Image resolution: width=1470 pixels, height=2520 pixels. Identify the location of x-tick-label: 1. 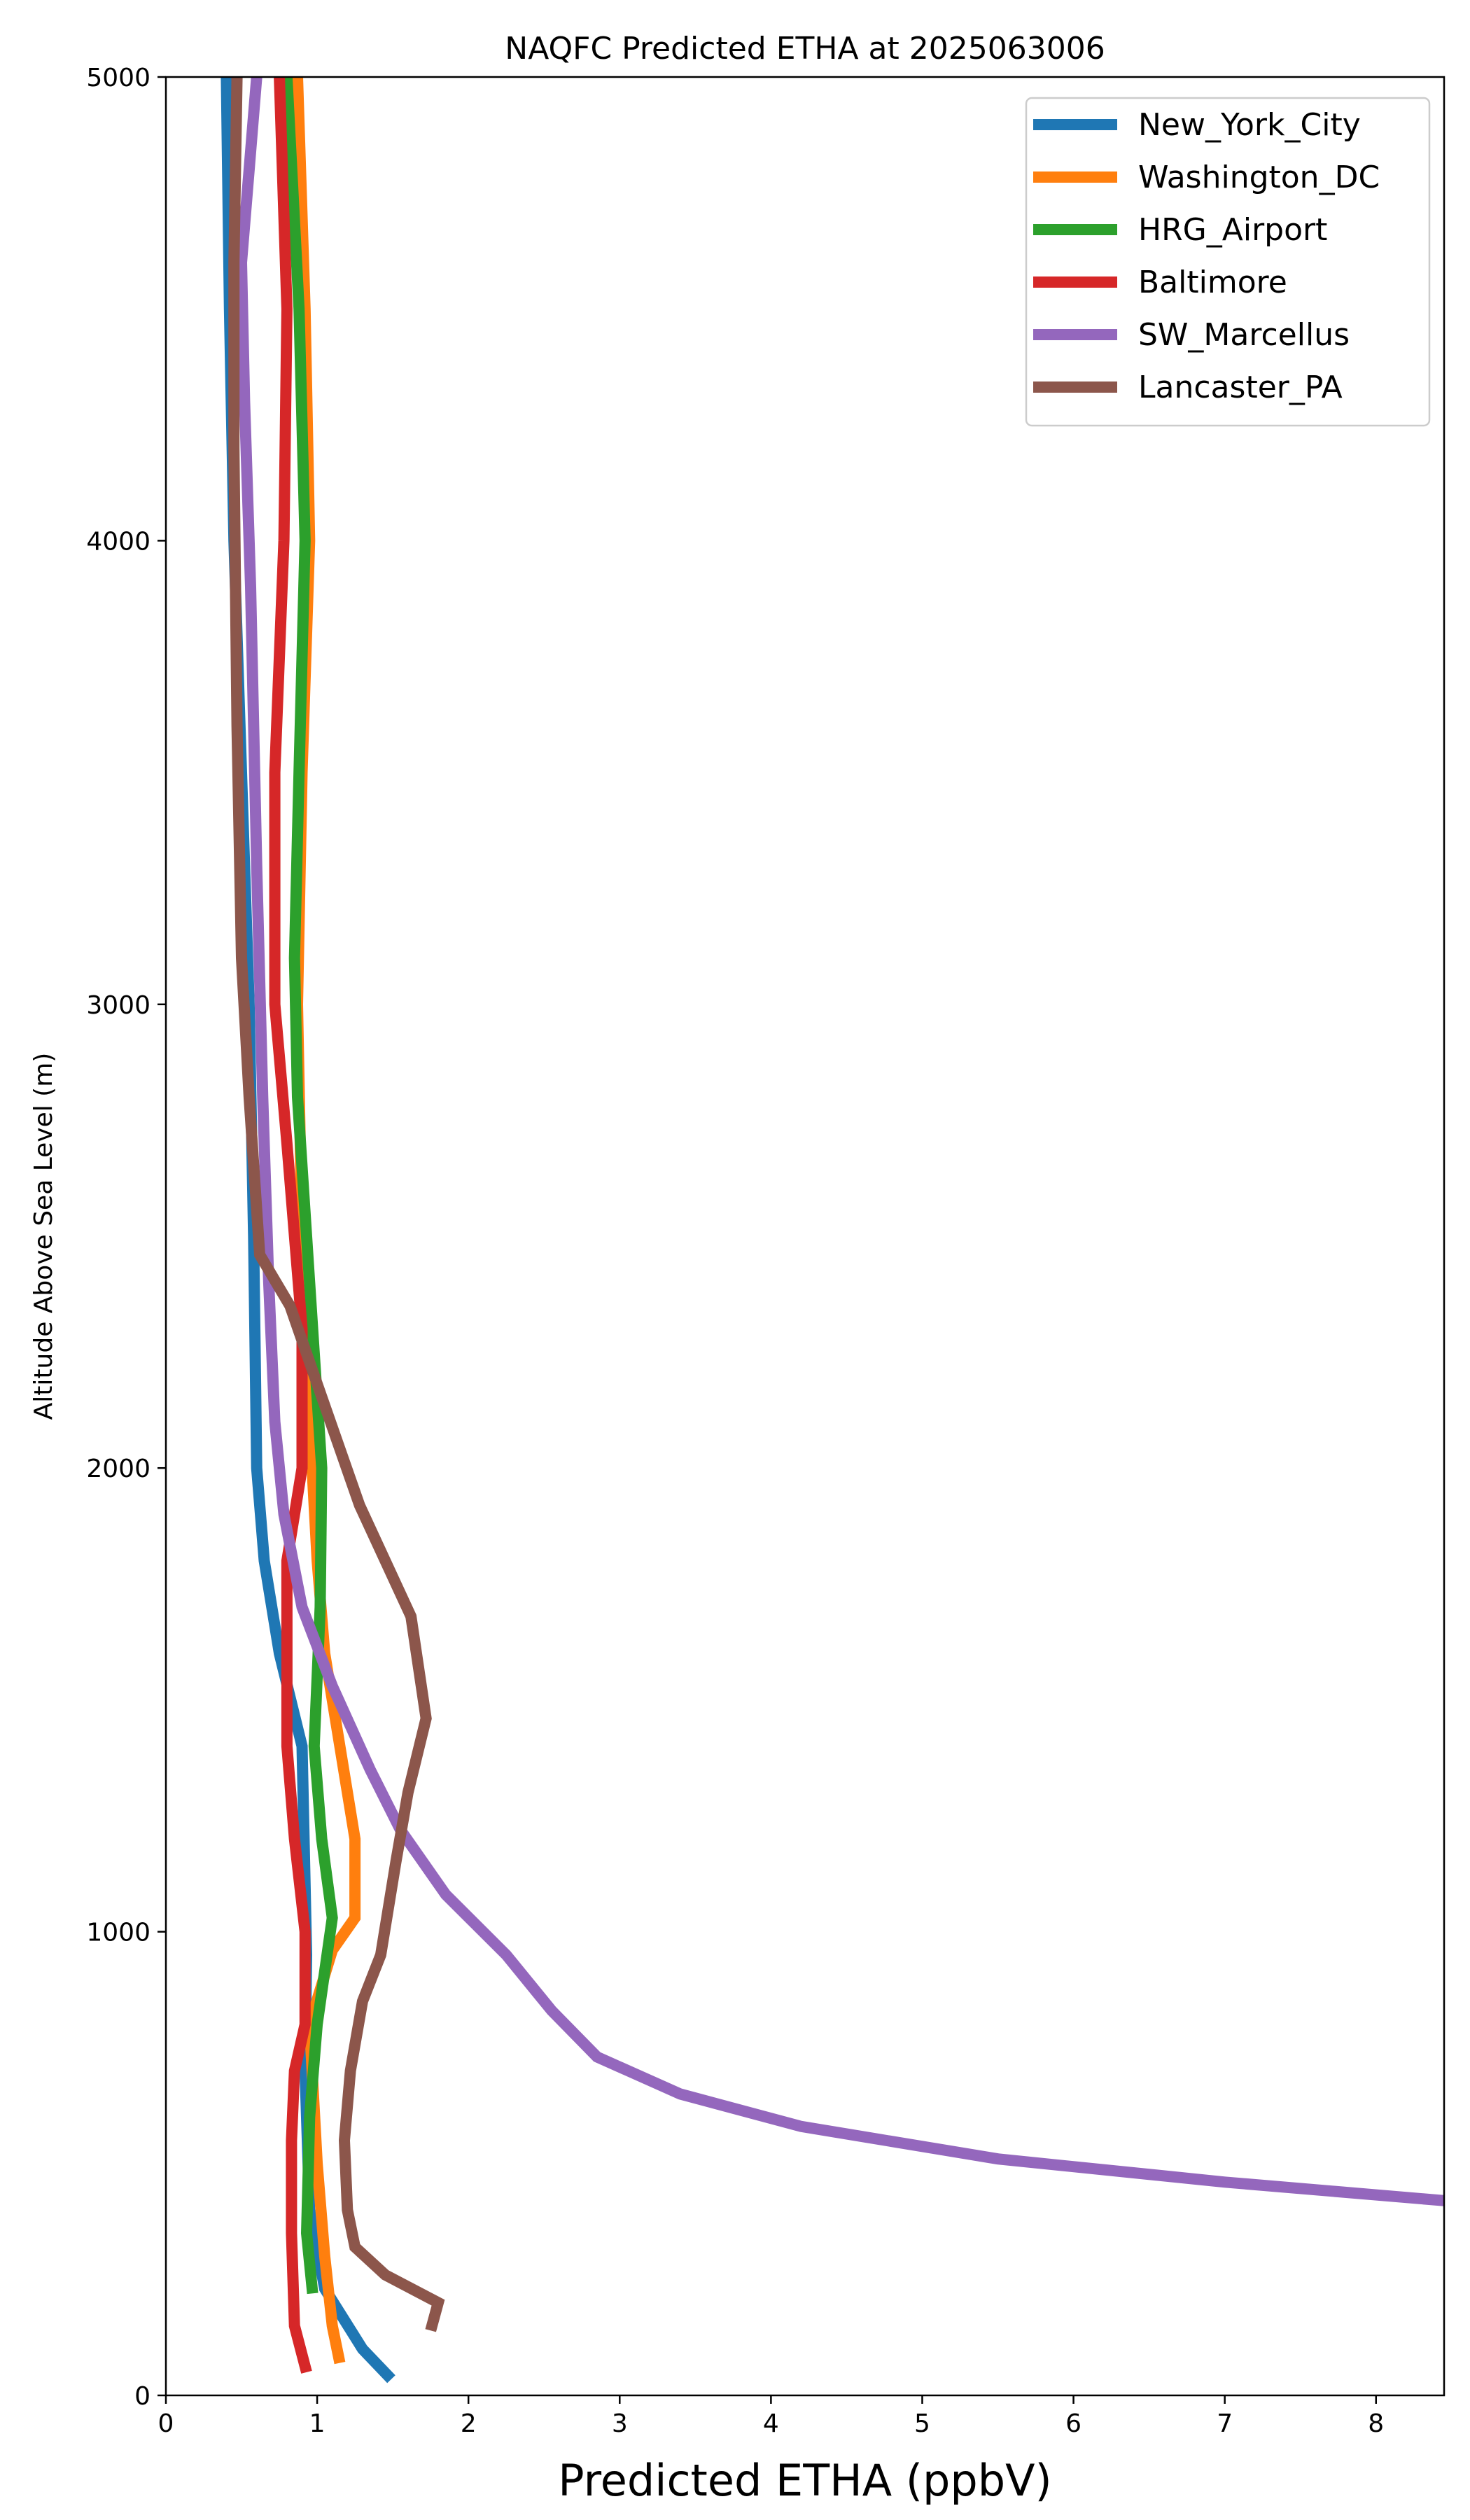
(317, 2423).